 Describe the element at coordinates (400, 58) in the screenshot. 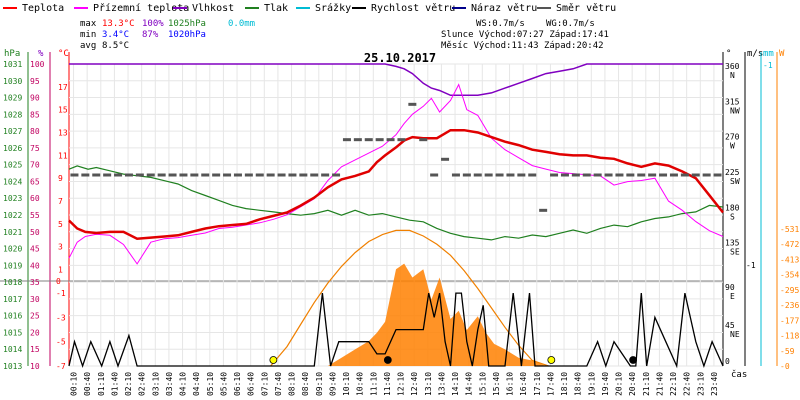

I see `chart-title: 25.10.2017` at that location.